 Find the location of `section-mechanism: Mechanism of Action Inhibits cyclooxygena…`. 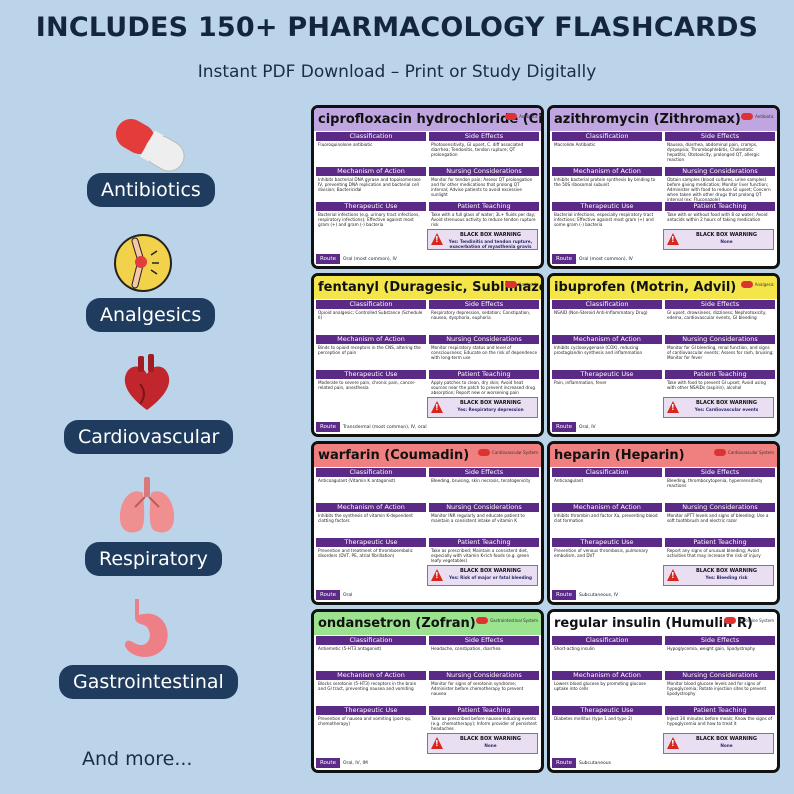

section-mechanism: Mechanism of Action Inhibits cyclooxygena… is located at coordinates (607, 351).